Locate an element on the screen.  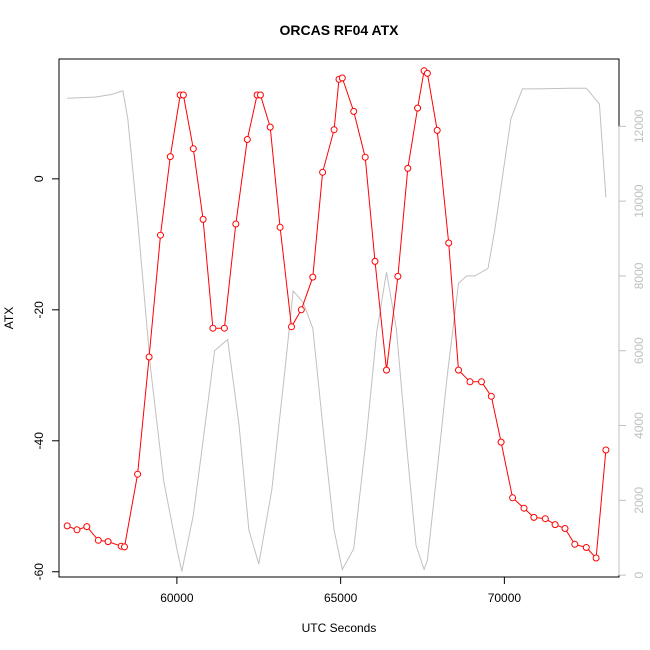
y-axis: -60 -40 -20 0 is located at coordinates (46, 378).